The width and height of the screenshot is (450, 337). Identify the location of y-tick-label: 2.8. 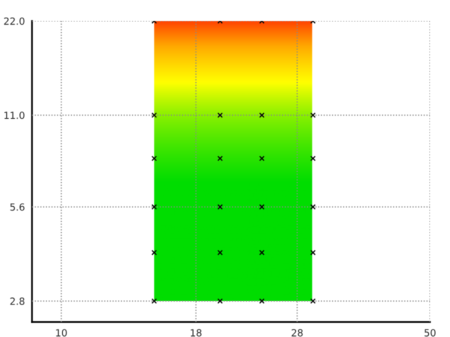
(17, 301).